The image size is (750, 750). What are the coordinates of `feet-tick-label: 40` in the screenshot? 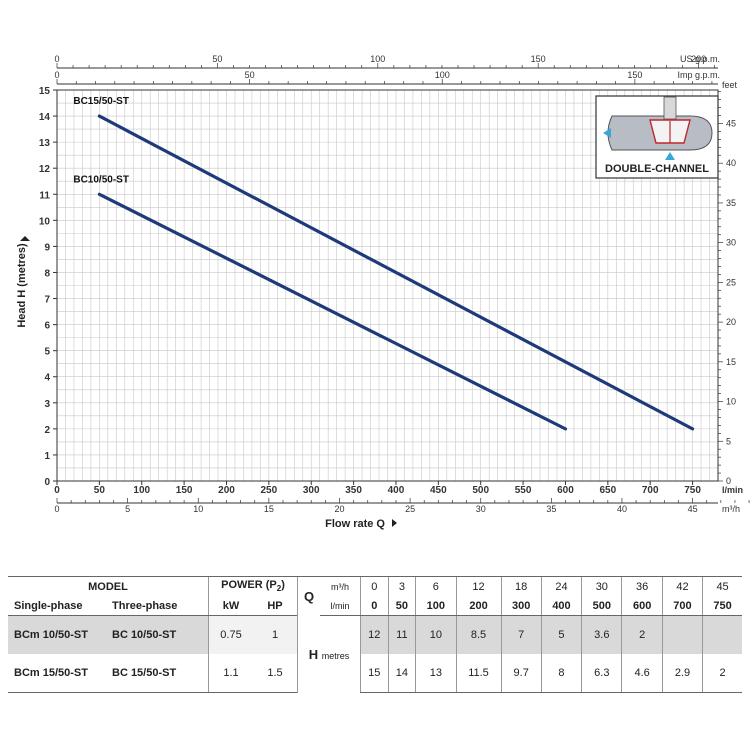 It's located at (731, 163).